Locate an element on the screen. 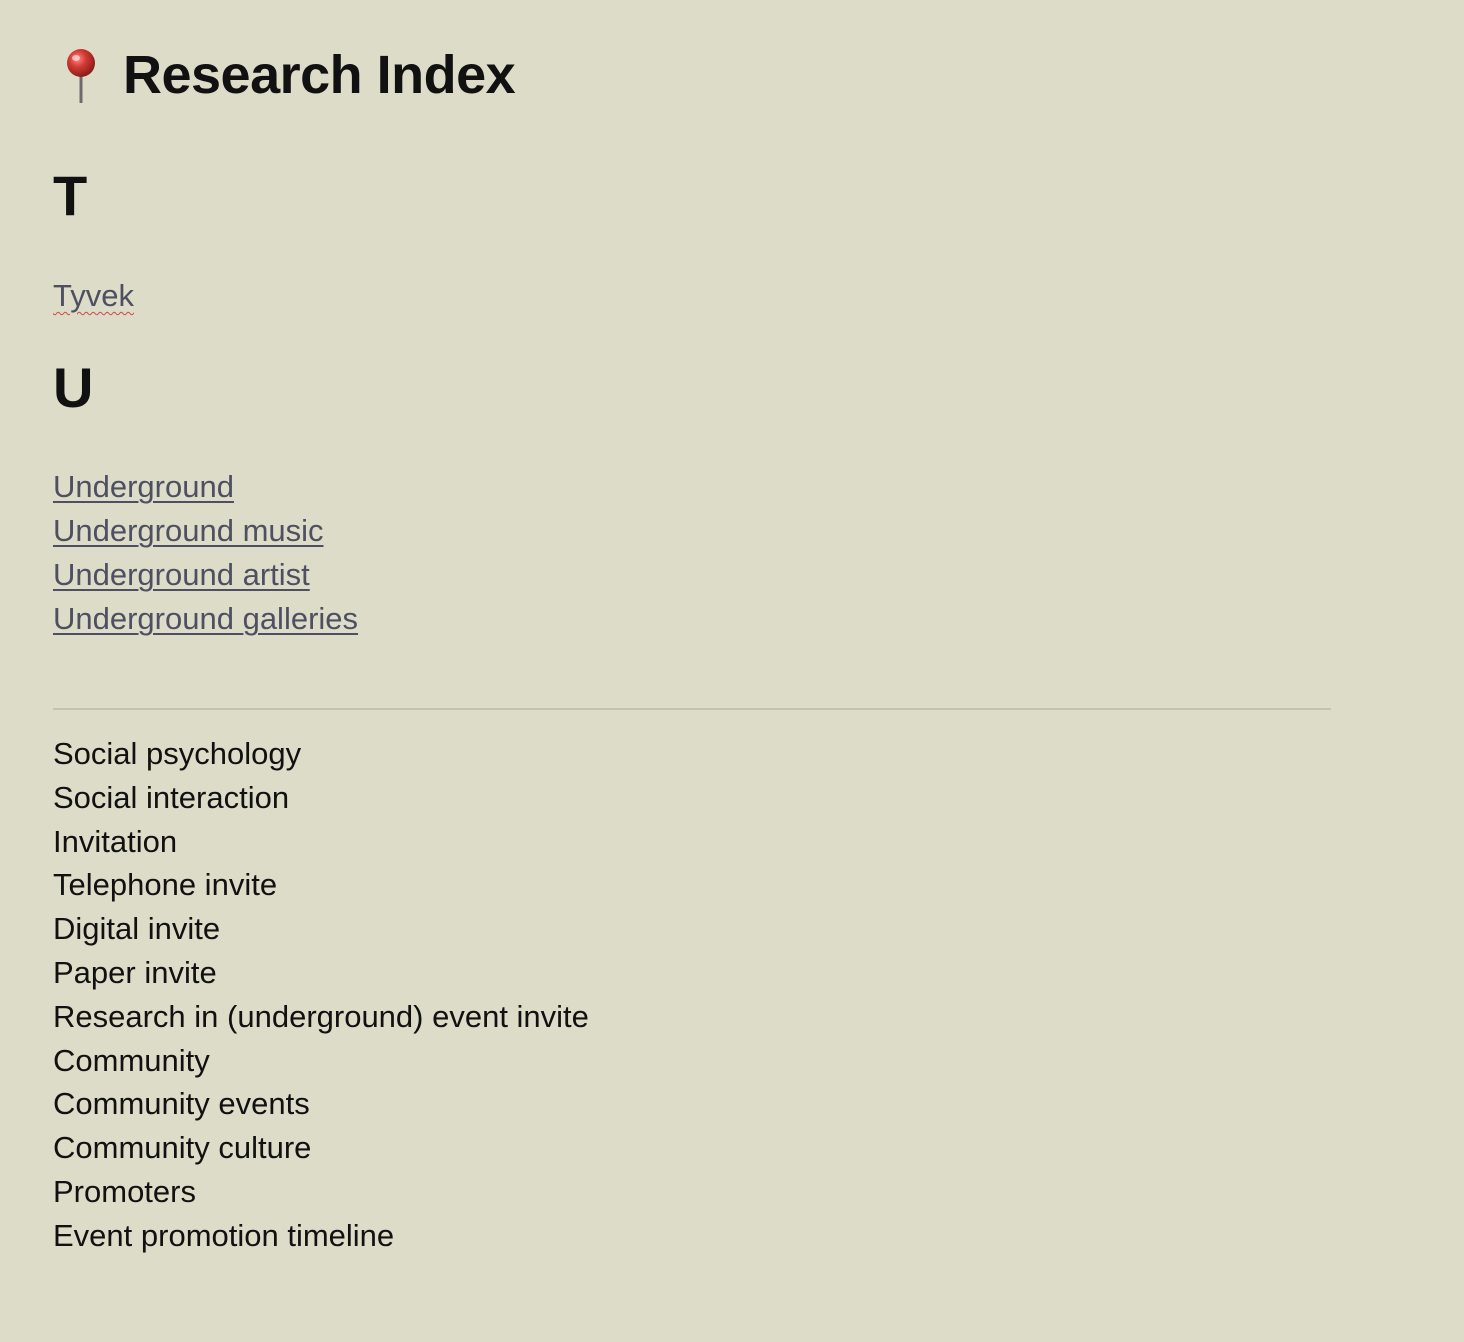 This screenshot has width=1464, height=1342. page-header: Research Index is located at coordinates (758, 75).